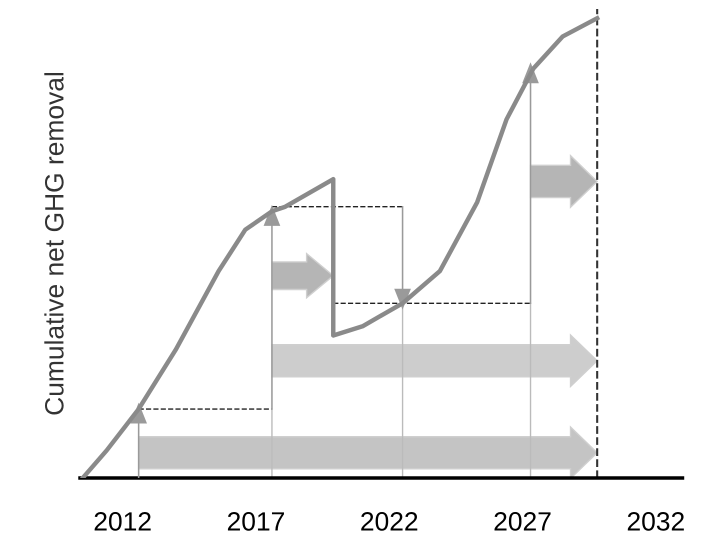  Describe the element at coordinates (256, 521) in the screenshot. I see `x-tick-label: 2017` at that location.